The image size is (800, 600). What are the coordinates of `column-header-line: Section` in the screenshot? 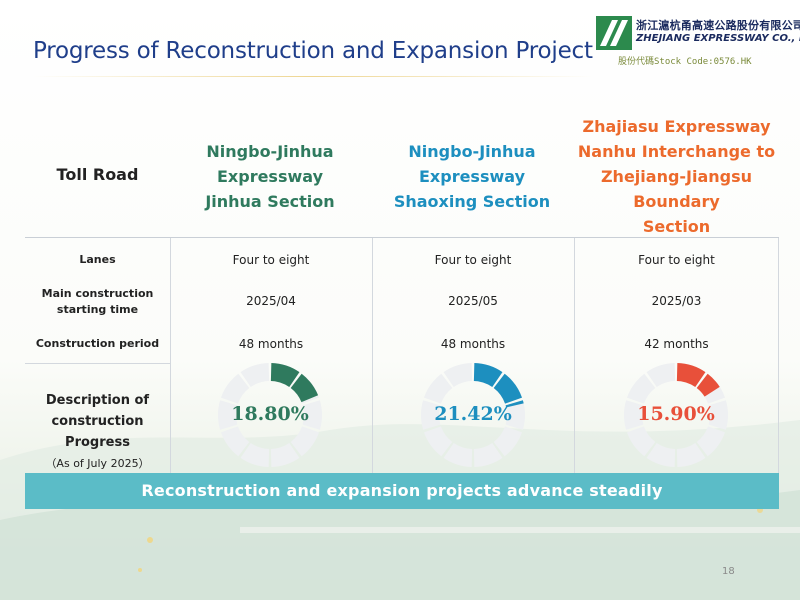 It's located at (676, 226).